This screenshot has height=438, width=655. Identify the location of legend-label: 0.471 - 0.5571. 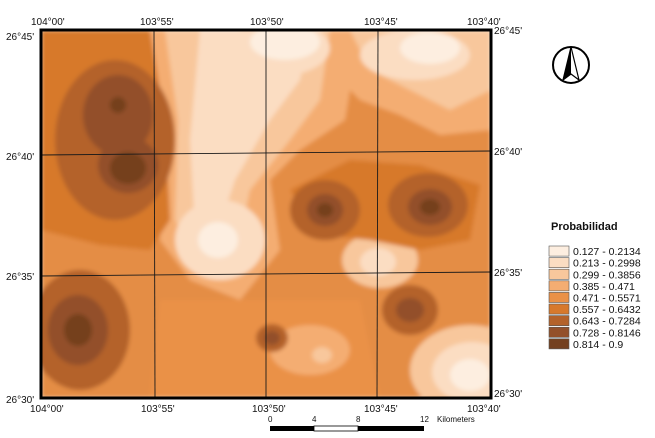
(607, 299).